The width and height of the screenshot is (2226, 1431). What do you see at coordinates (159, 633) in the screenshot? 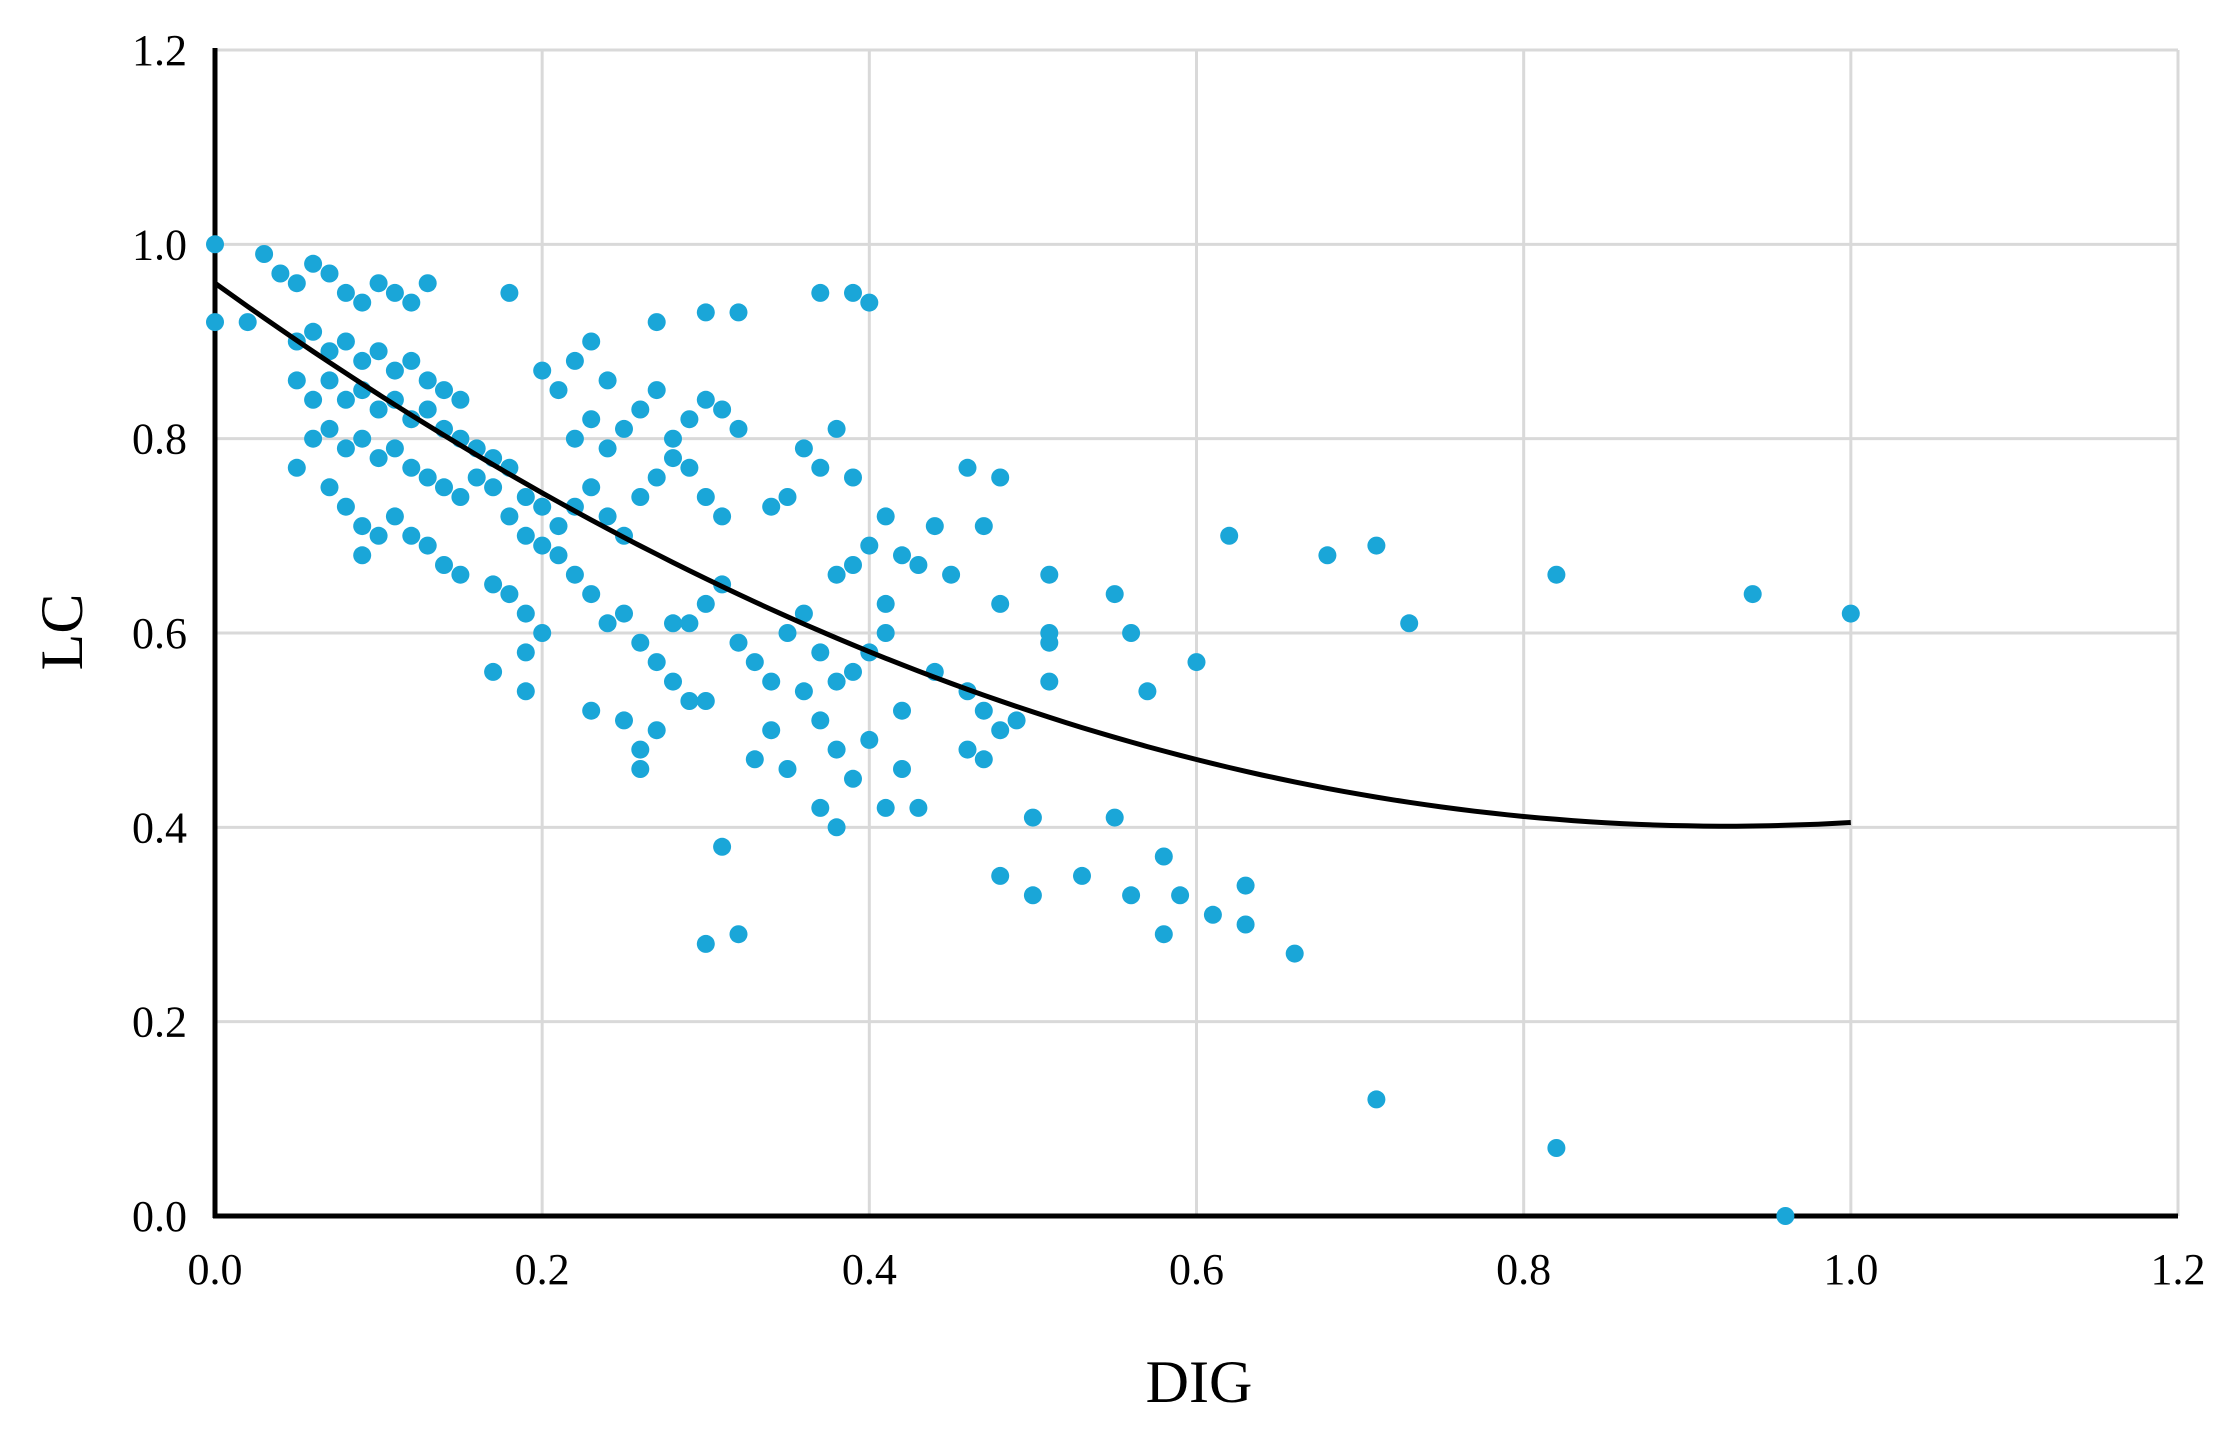
I see `y-tick-label: 0.6` at bounding box center [159, 633].